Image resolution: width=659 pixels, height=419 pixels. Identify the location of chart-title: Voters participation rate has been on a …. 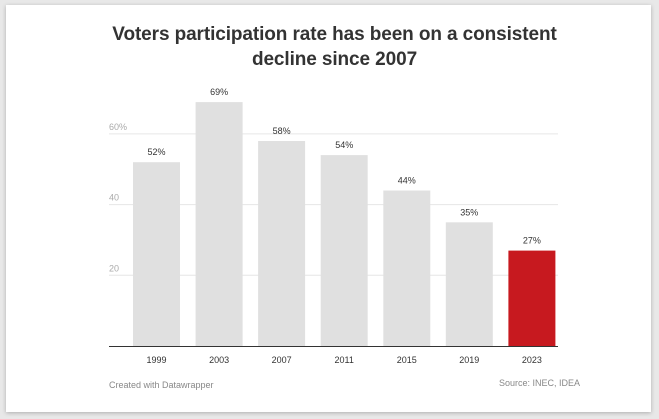
(334, 47).